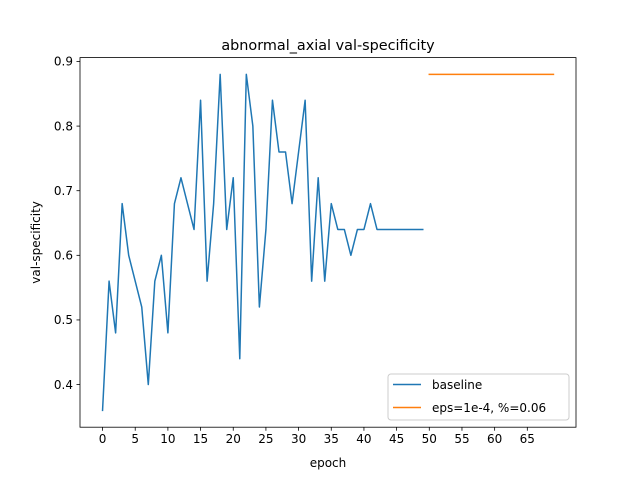 The width and height of the screenshot is (640, 484). Describe the element at coordinates (527, 439) in the screenshot. I see `x-tick-label: 65` at that location.